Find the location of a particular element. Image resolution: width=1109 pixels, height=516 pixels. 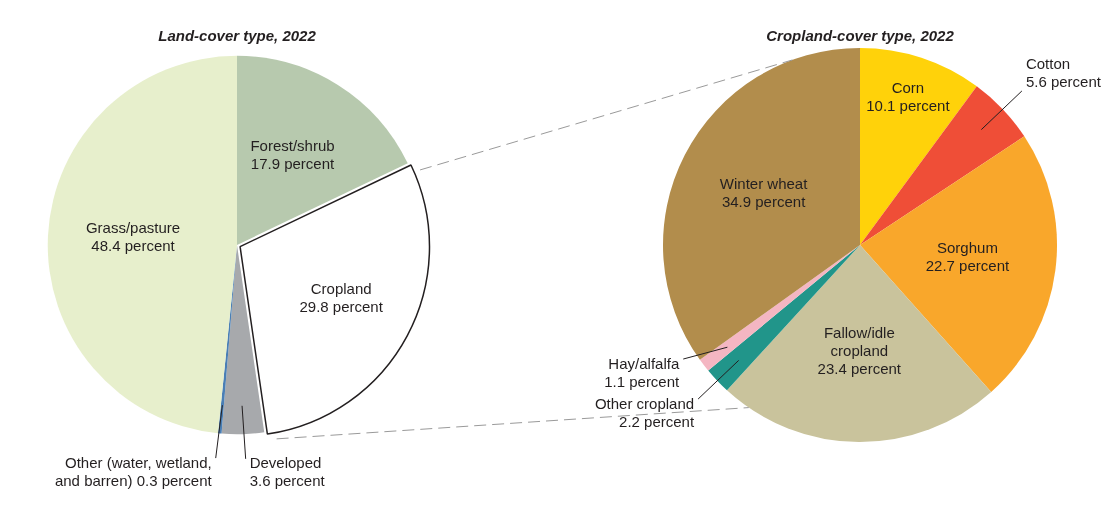

slice-label: Sorghum is located at coordinates (967, 247).